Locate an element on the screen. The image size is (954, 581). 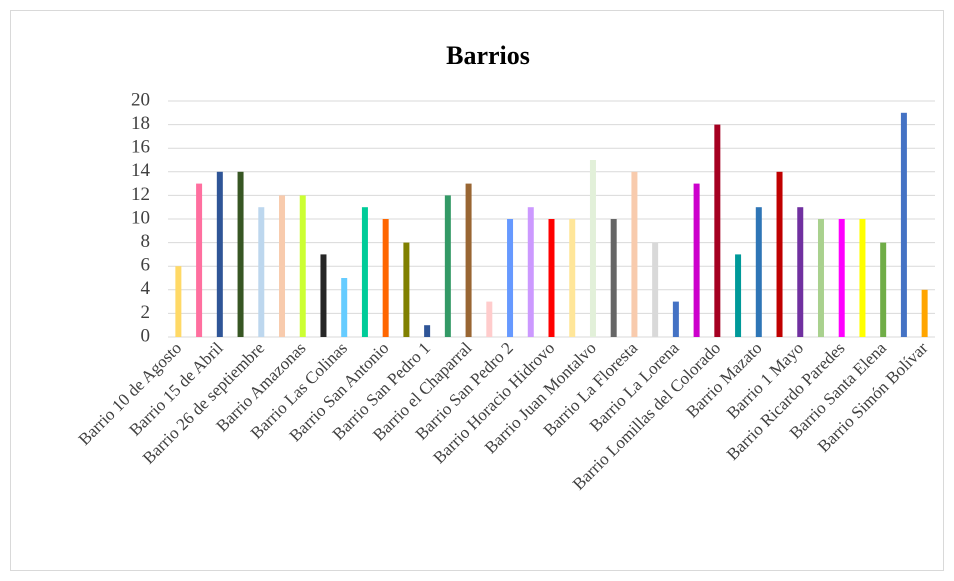
y-tick-label: 4 is located at coordinates (146, 288).